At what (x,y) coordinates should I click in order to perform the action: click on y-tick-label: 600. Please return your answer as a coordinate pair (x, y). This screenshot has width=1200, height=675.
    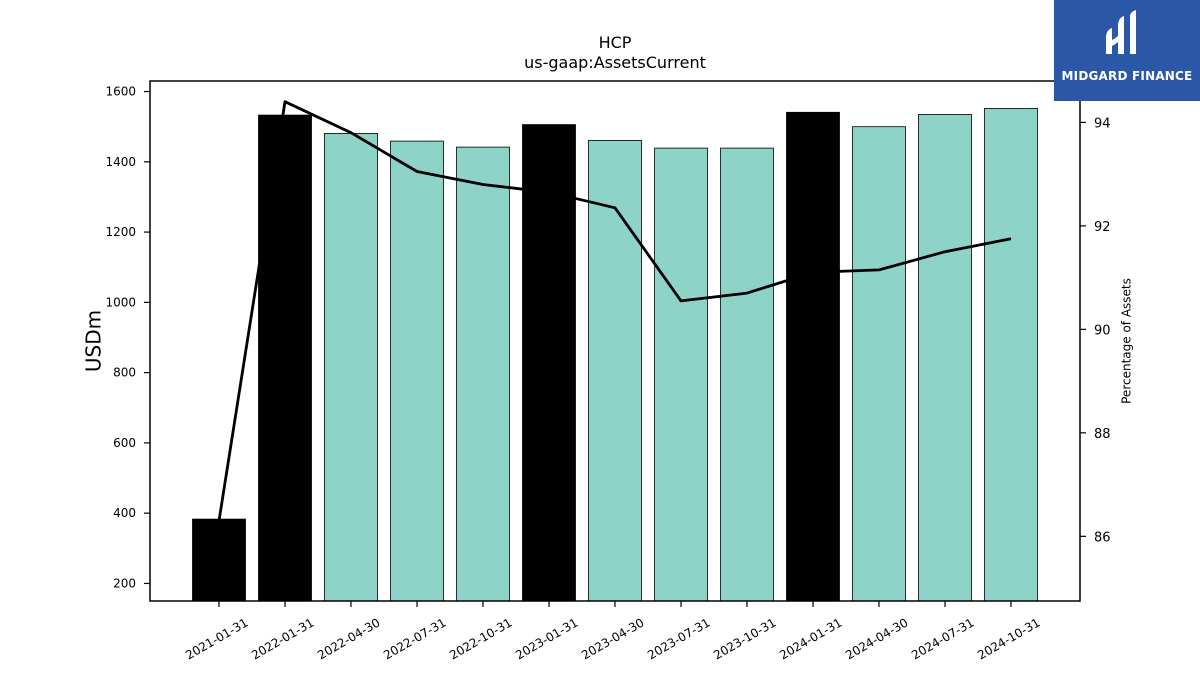
    Looking at the image, I should click on (124, 443).